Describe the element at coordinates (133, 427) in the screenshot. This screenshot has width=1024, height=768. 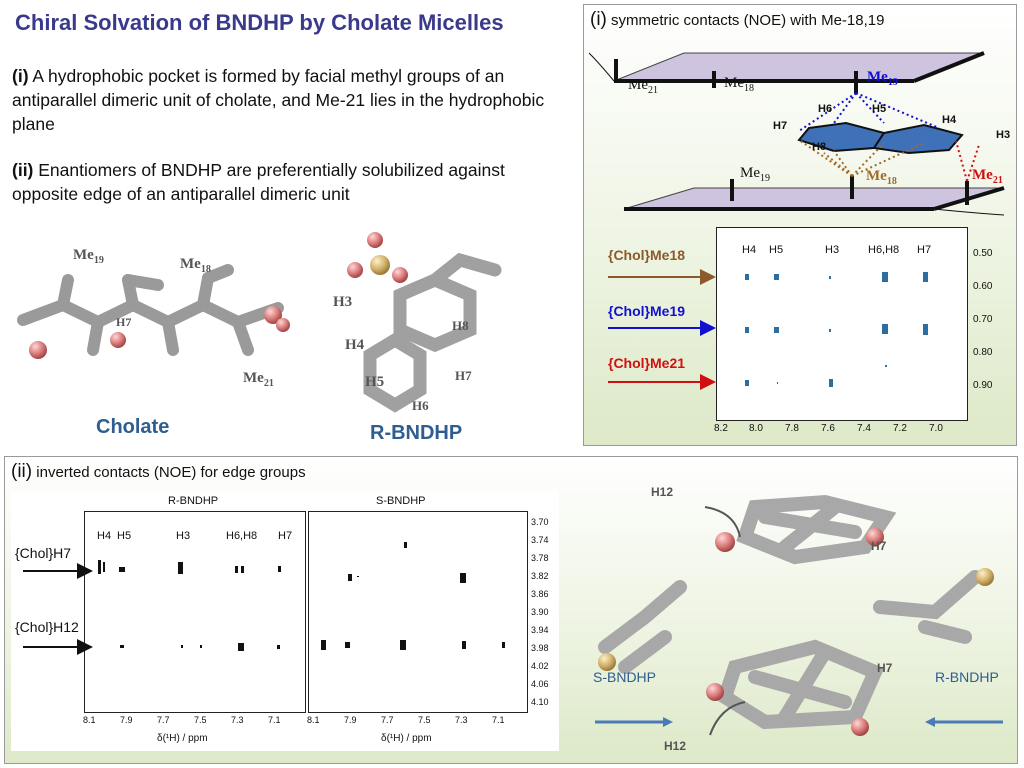
I see `cholate-caption: Cholate` at that location.